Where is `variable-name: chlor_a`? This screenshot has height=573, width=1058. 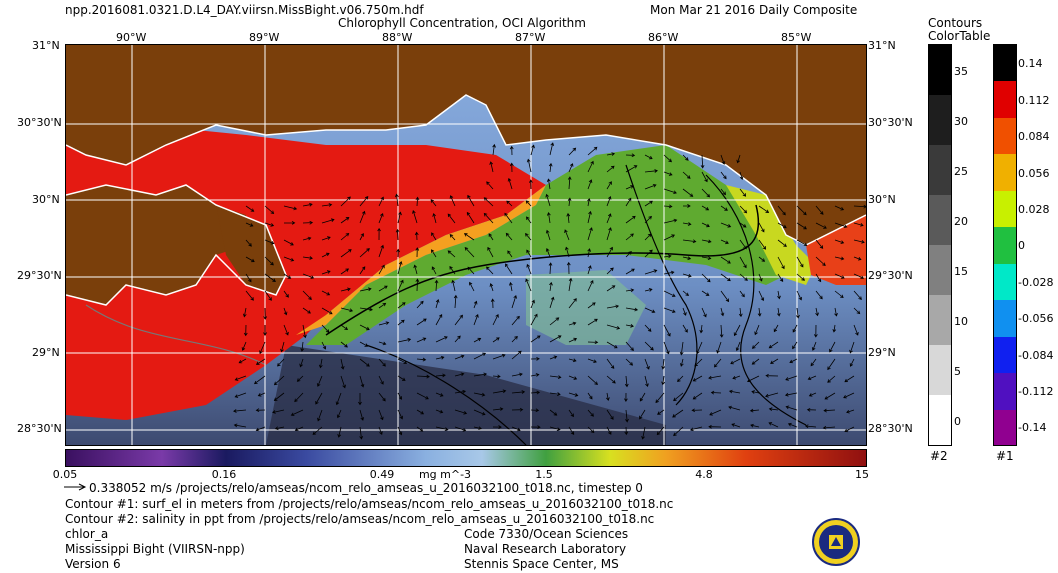 variable-name: chlor_a is located at coordinates (87, 534).